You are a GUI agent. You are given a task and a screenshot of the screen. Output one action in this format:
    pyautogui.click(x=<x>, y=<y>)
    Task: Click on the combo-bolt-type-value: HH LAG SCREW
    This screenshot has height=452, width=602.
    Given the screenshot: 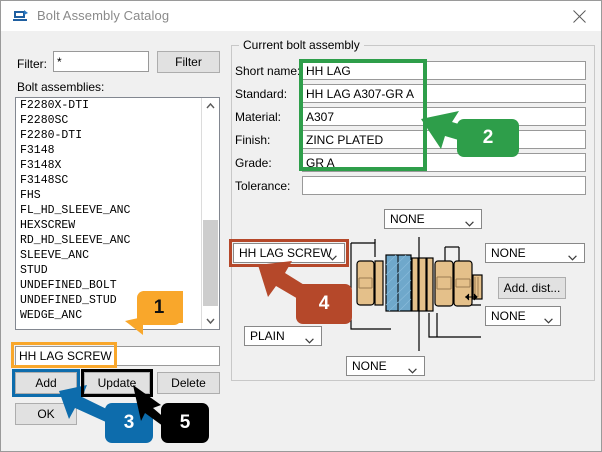 What is the action you would take?
    pyautogui.click(x=285, y=253)
    